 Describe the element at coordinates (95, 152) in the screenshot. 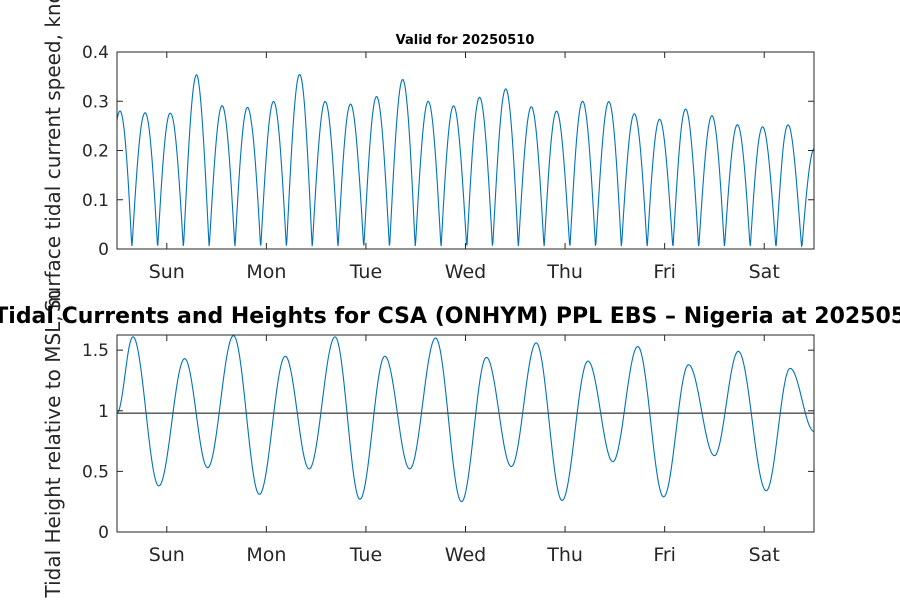

I see `y-tick-label: 0.2` at that location.